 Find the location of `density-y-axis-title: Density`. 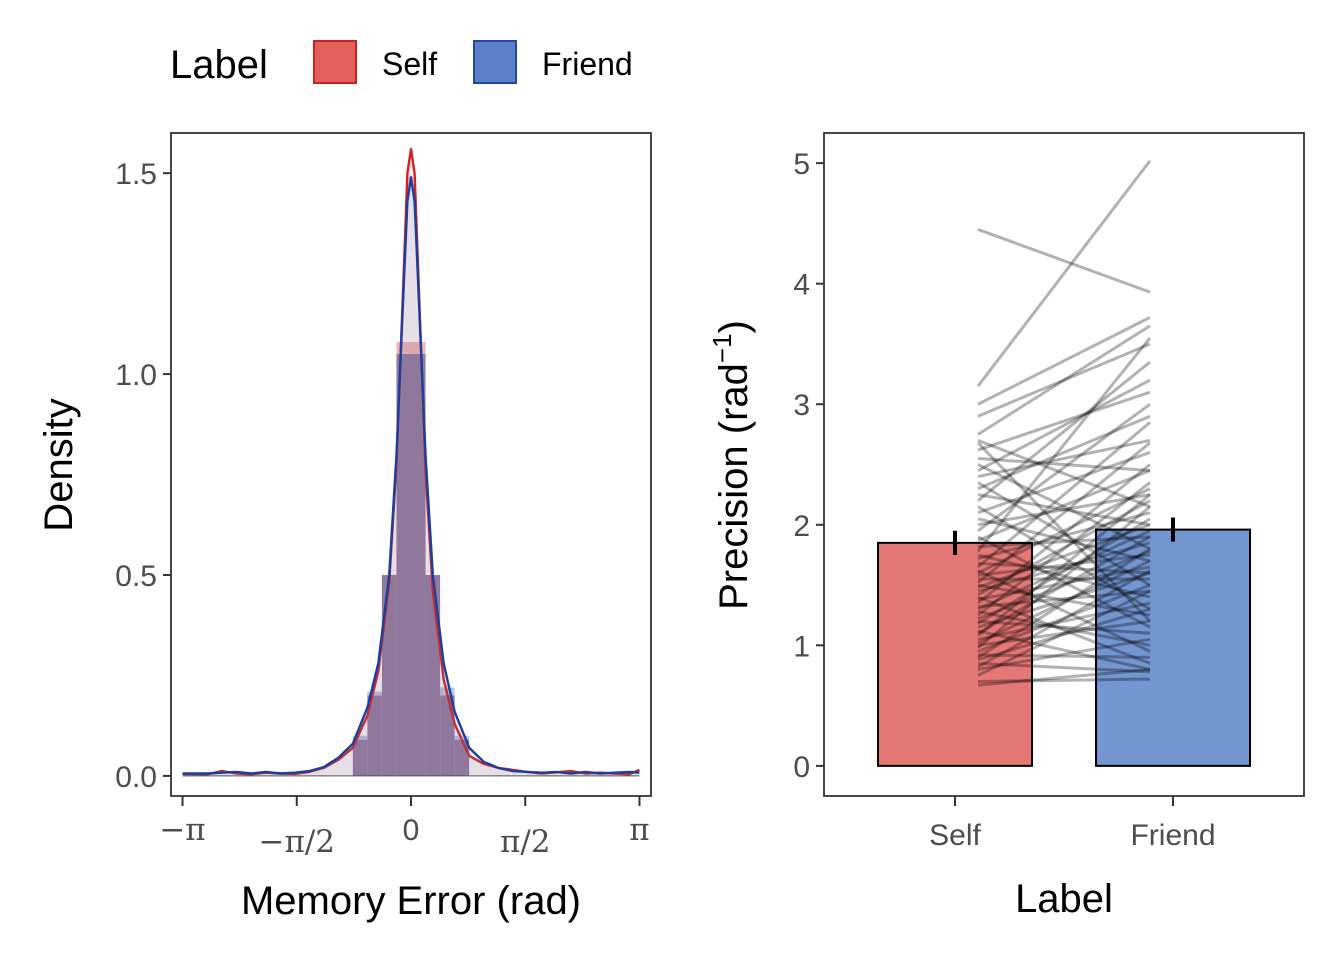

density-y-axis-title: Density is located at coordinates (59, 464).